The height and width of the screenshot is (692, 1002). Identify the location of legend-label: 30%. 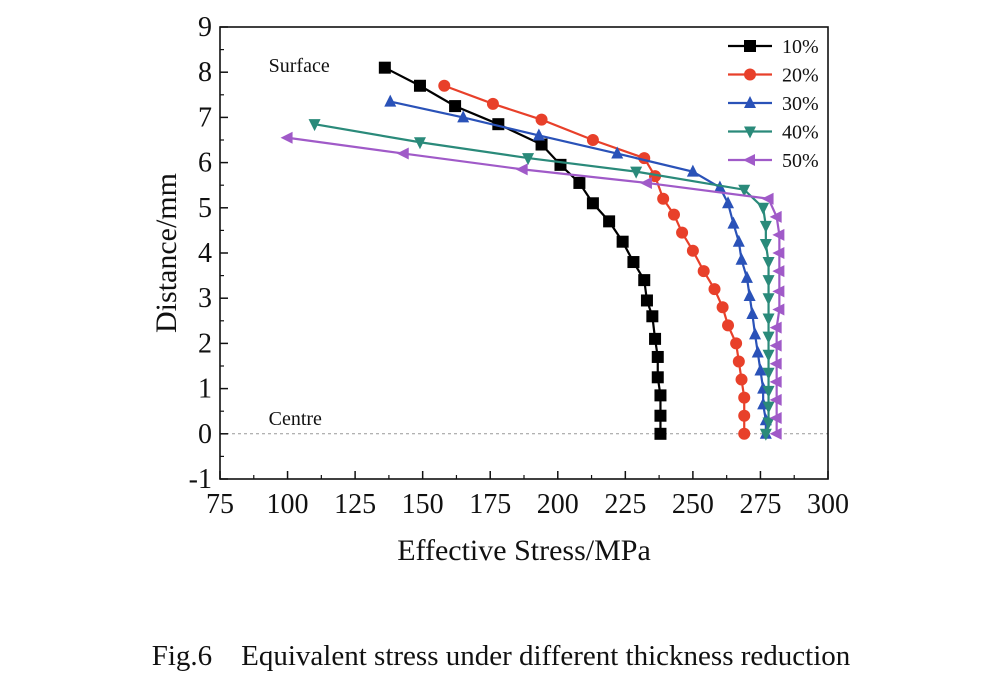
(800, 104).